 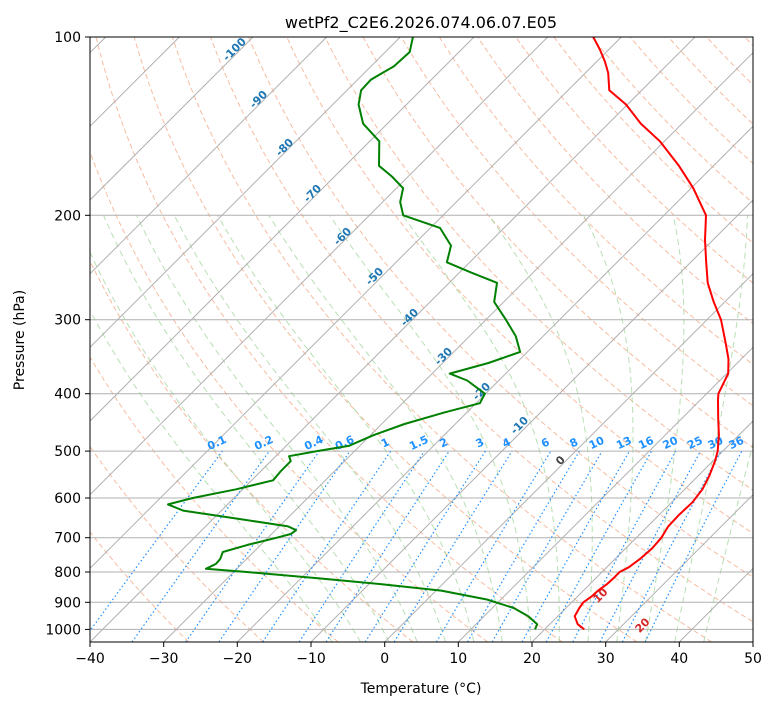 I want to click on x-tick-label: 40, so click(x=679, y=659).